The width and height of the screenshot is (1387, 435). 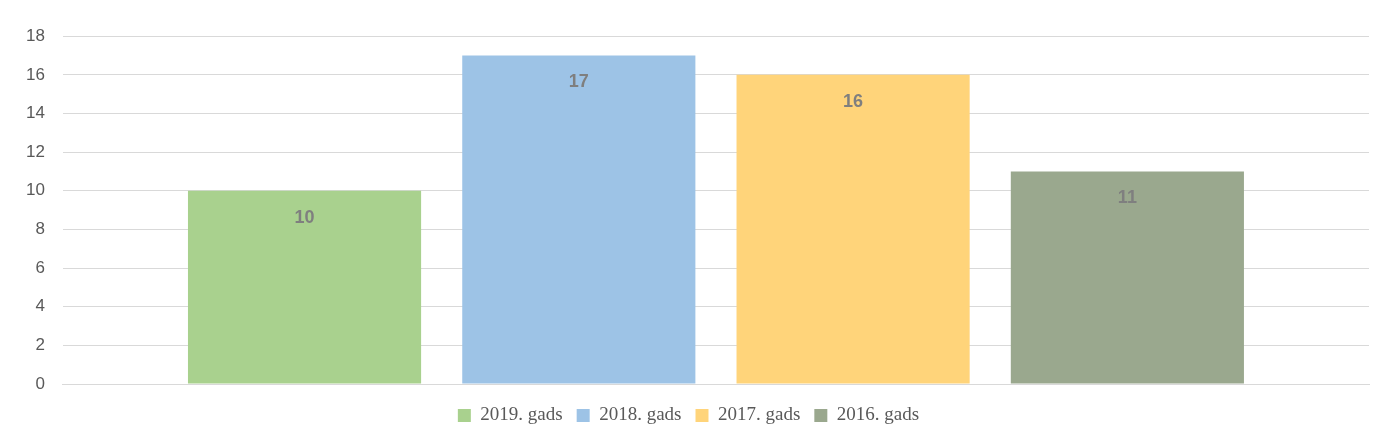 What do you see at coordinates (35, 190) in the screenshot?
I see `y-tick-label: 10` at bounding box center [35, 190].